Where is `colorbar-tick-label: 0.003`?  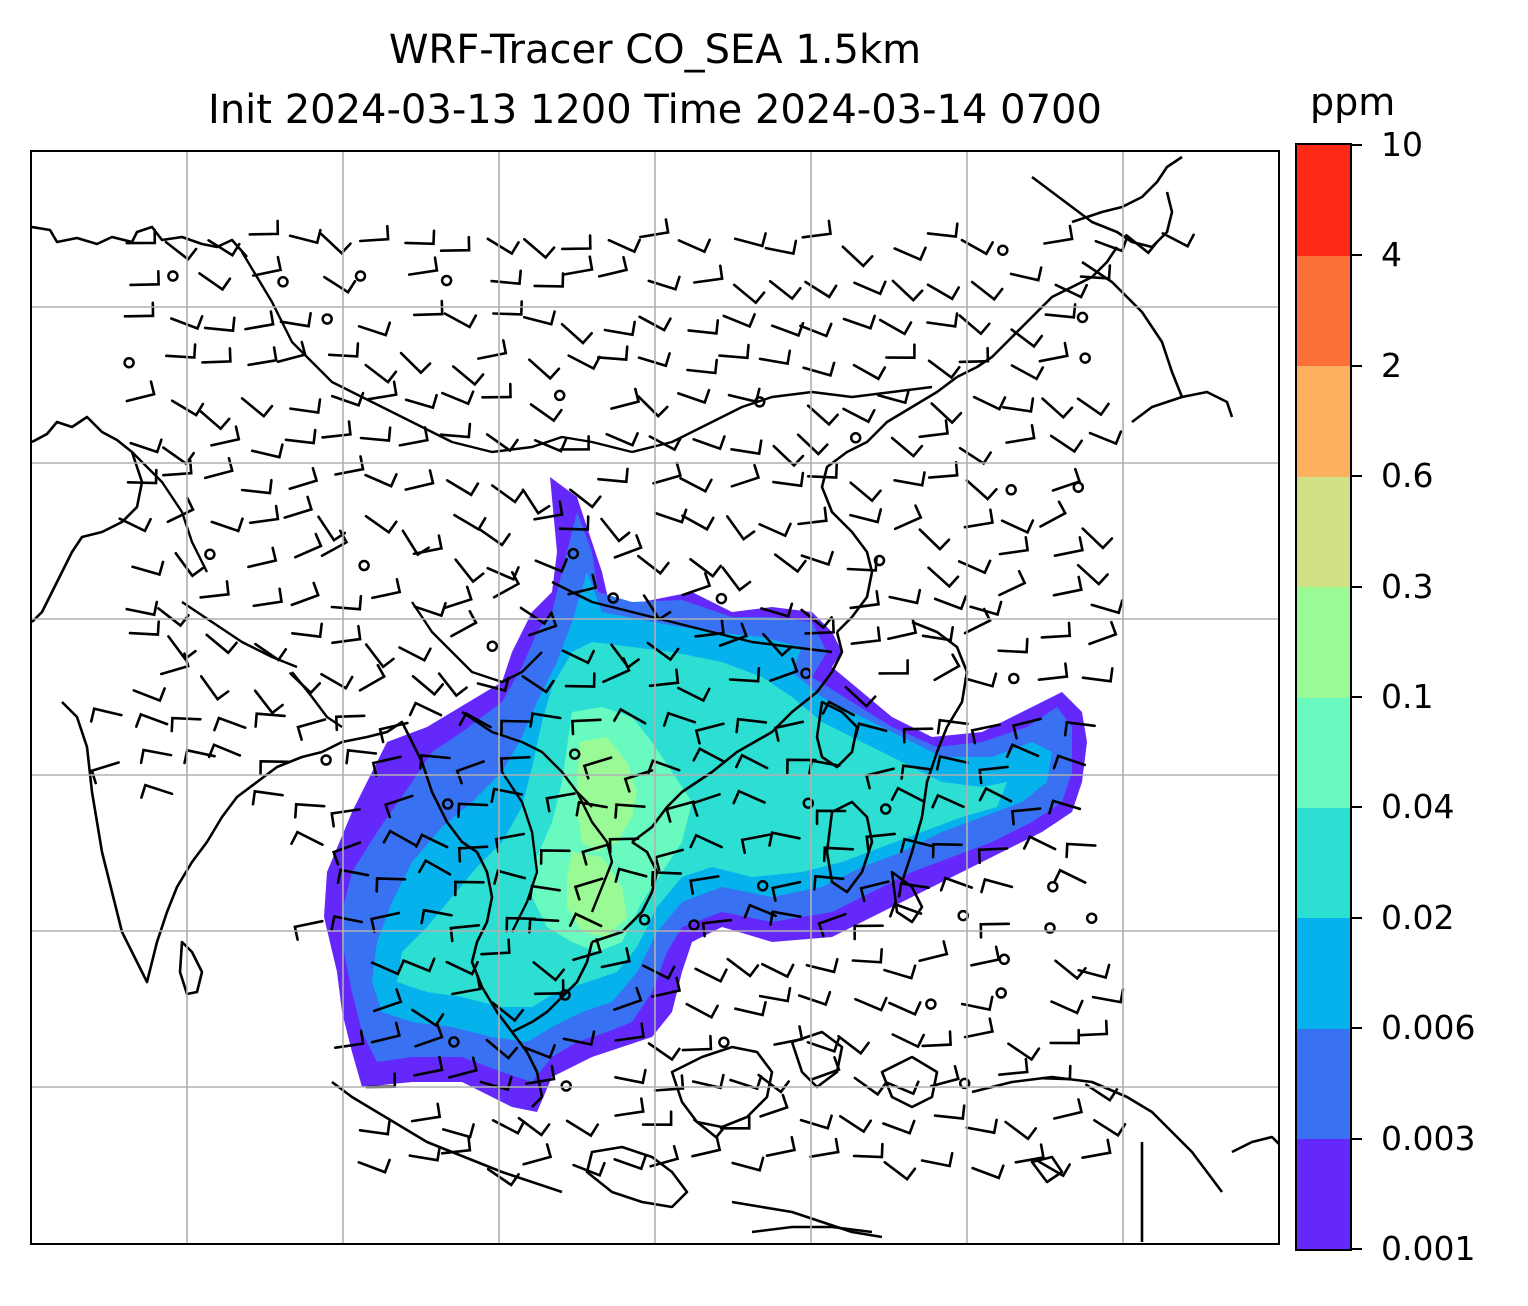 colorbar-tick-label: 0.003 is located at coordinates (1428, 1138).